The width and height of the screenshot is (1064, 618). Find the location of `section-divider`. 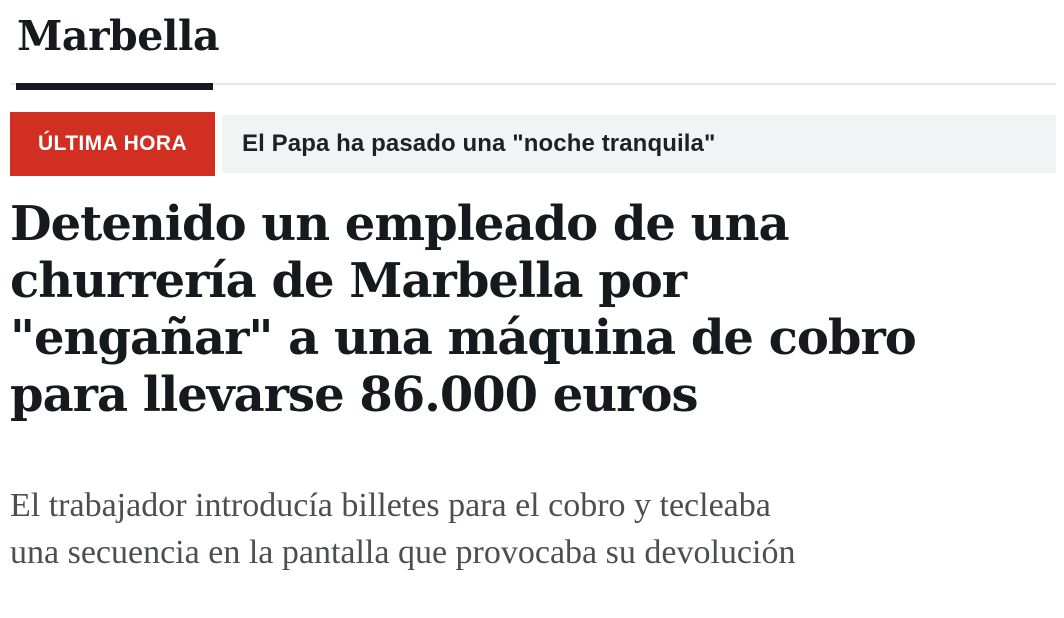

section-divider is located at coordinates (533, 86).